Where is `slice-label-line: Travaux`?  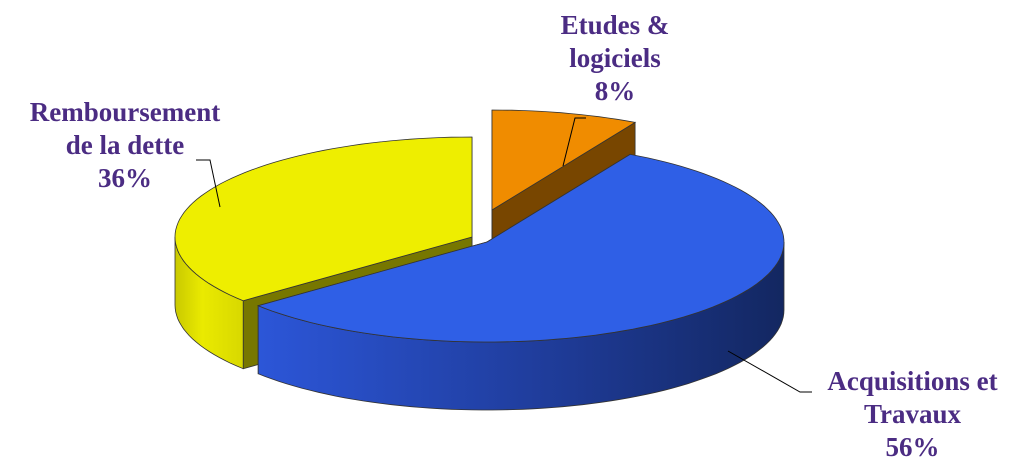
slice-label-line: Travaux is located at coordinates (912, 414).